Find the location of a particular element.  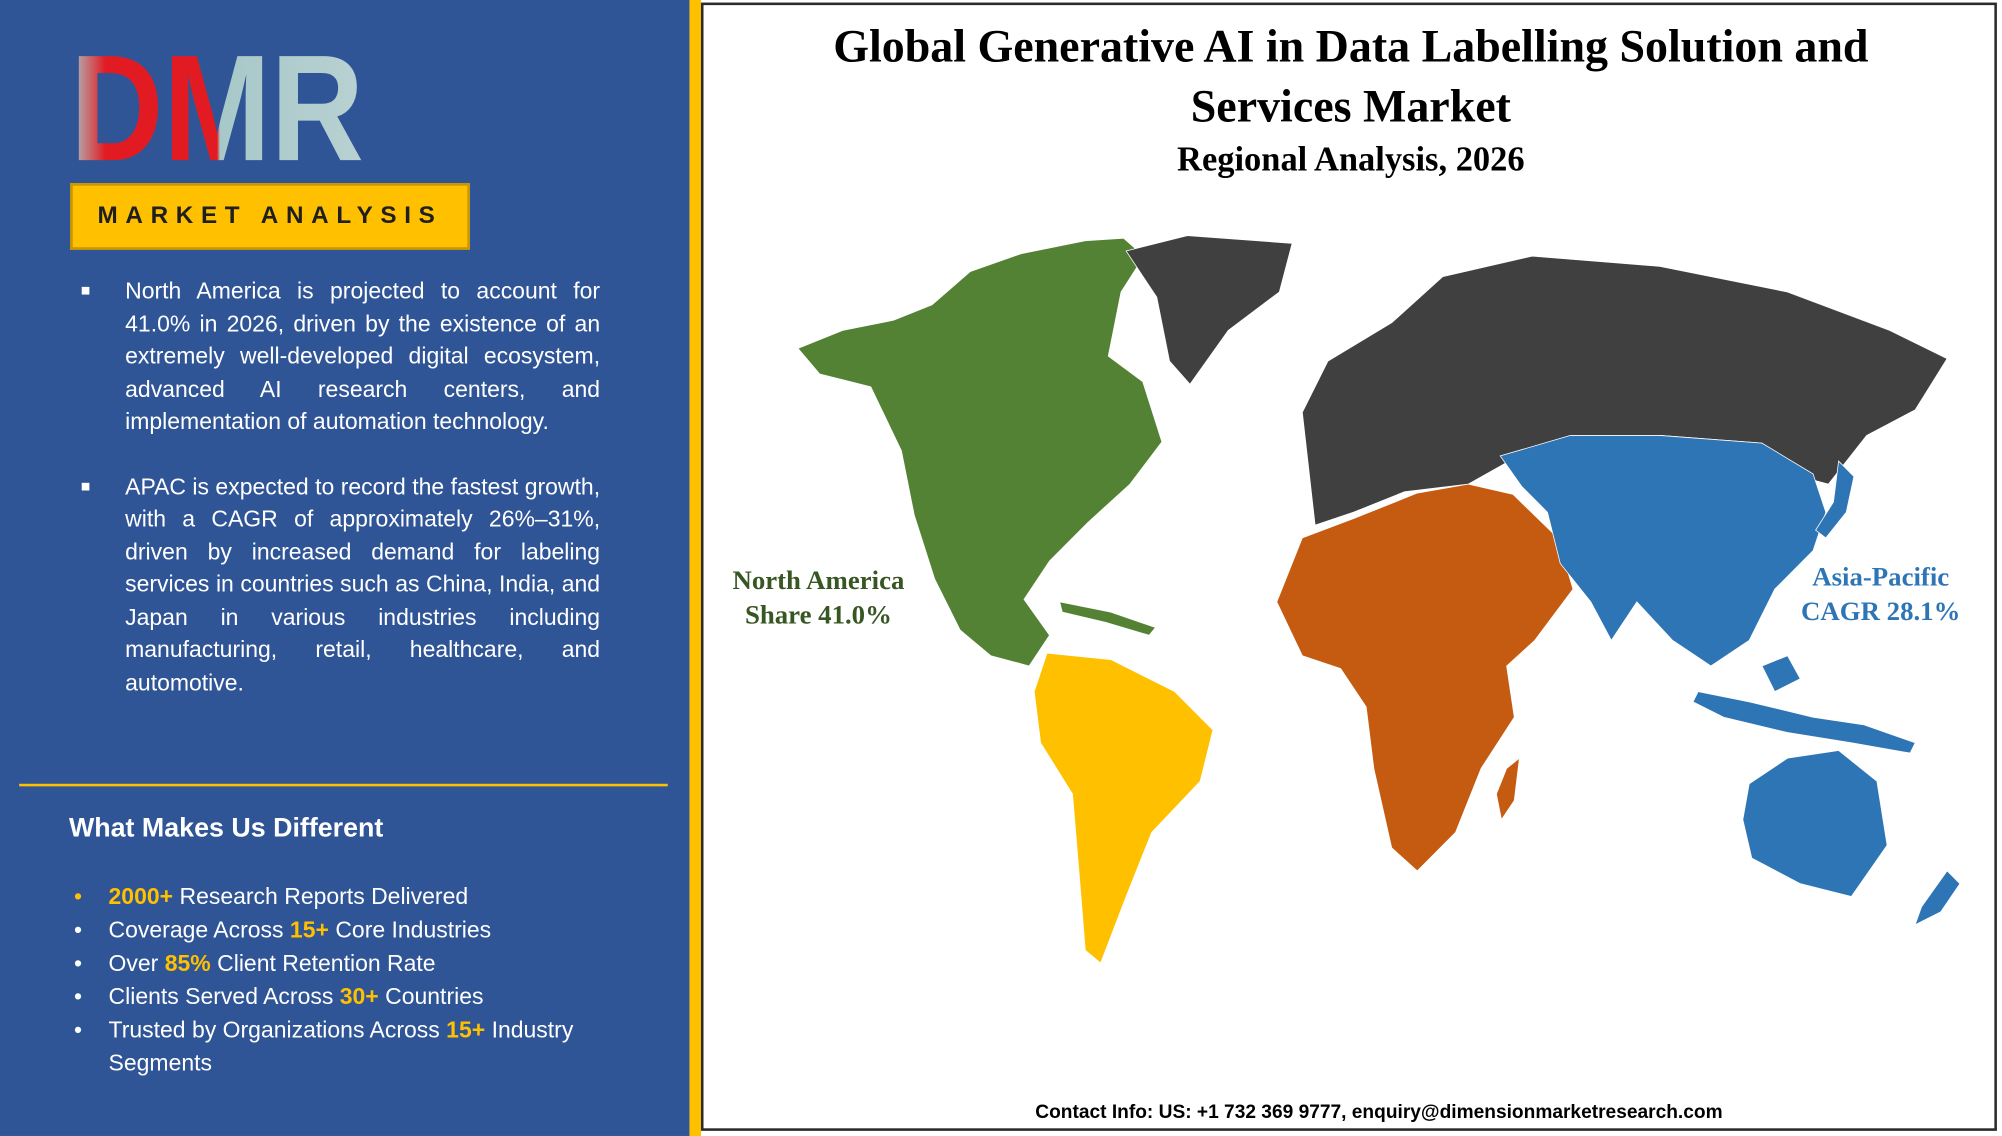

region-asia is located at coordinates (1663, 551).